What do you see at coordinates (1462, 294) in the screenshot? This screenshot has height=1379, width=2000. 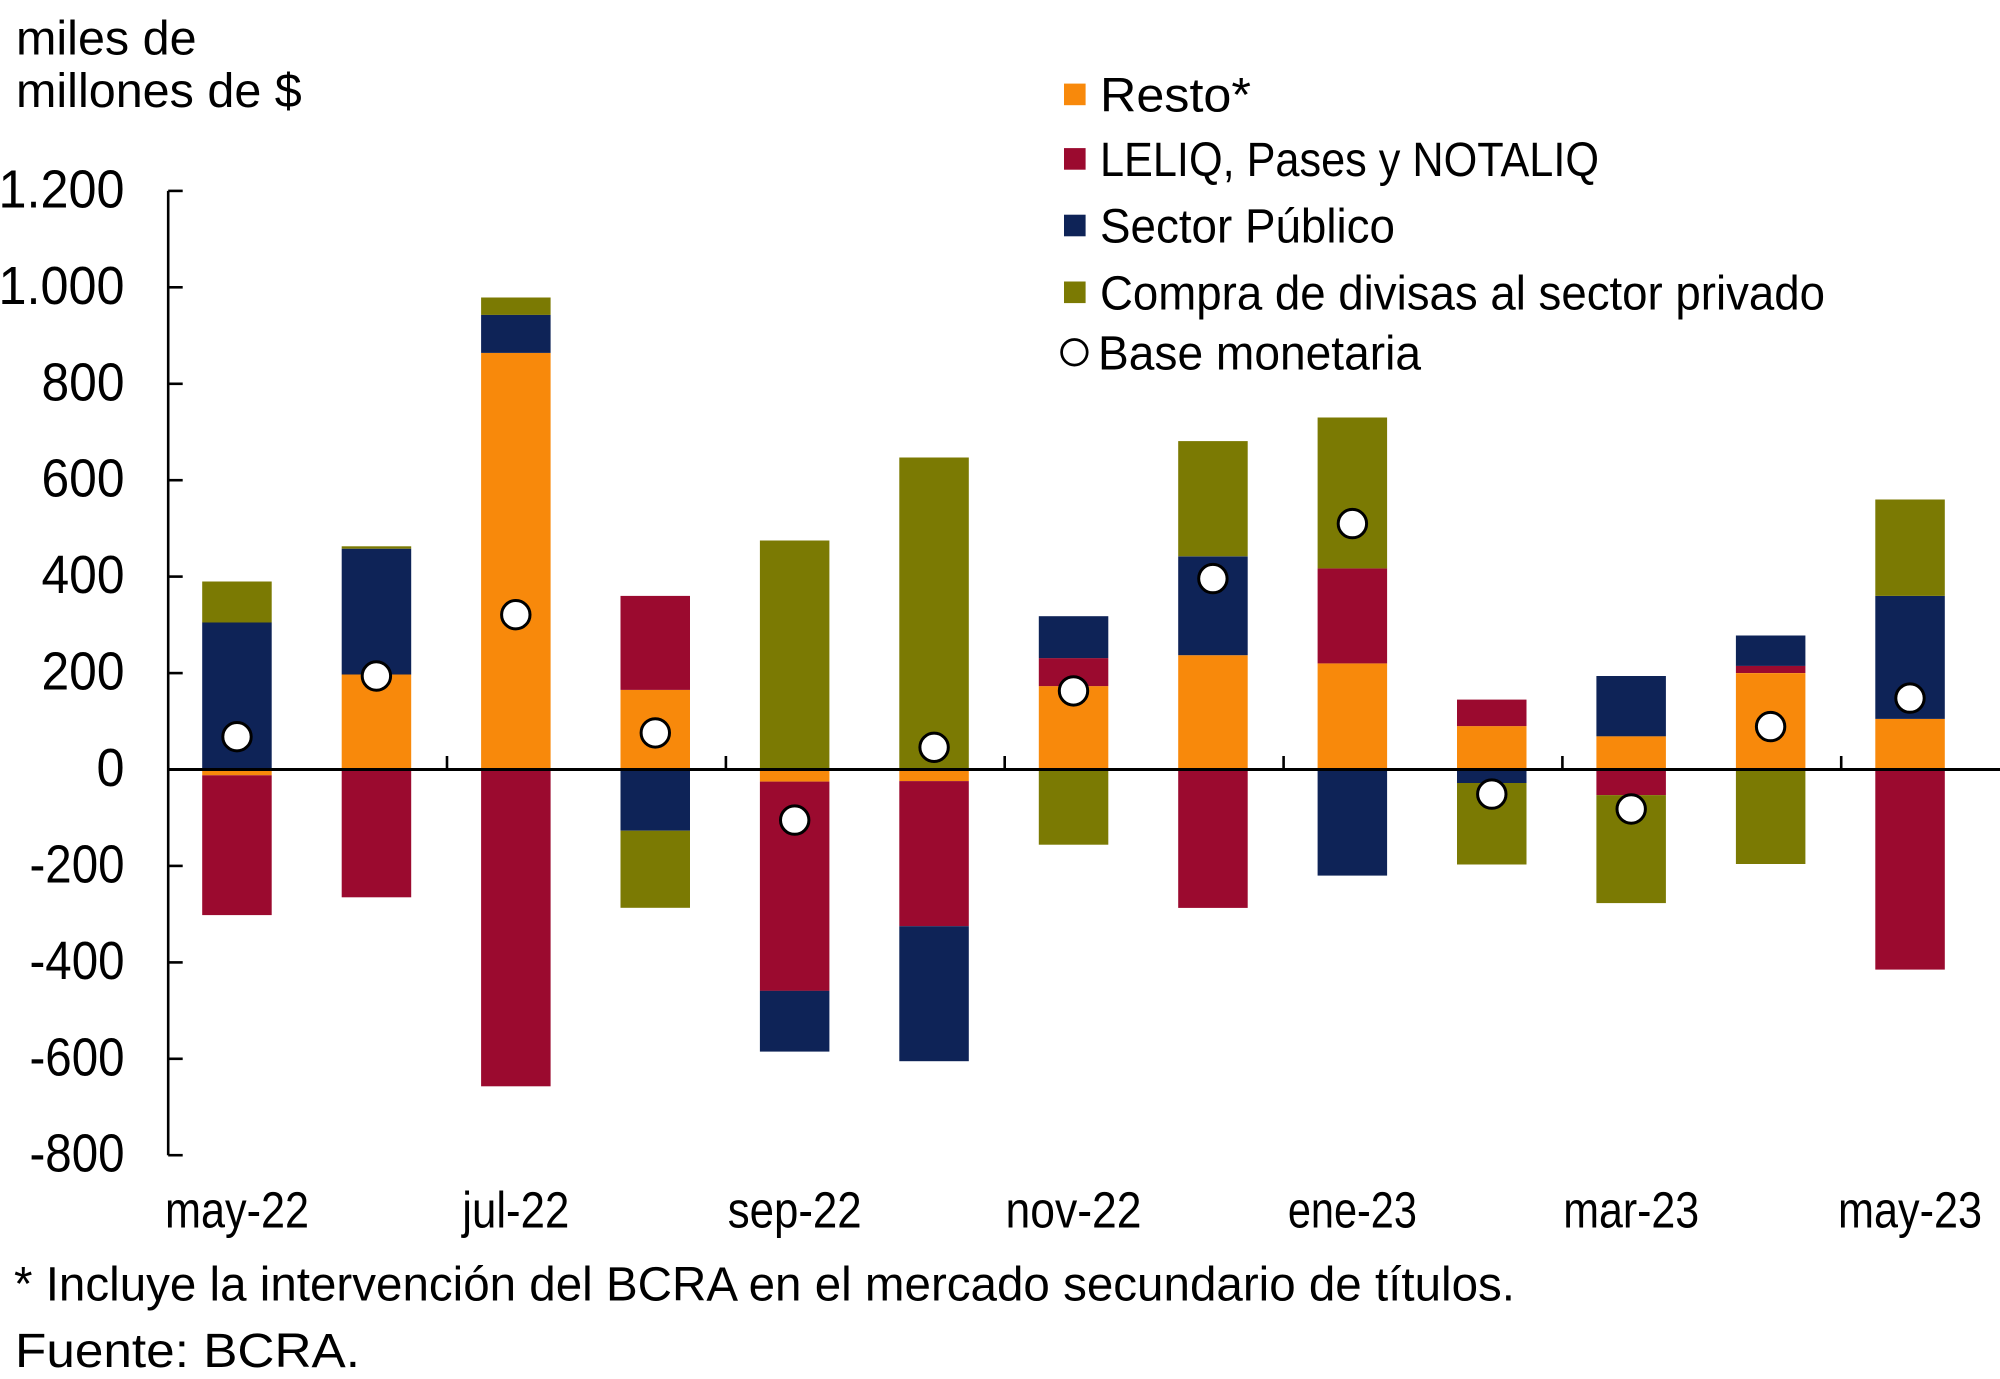 I see `svg-text:Compra de divisas al sector pr: Compra de divisas al sector privado` at bounding box center [1462, 294].